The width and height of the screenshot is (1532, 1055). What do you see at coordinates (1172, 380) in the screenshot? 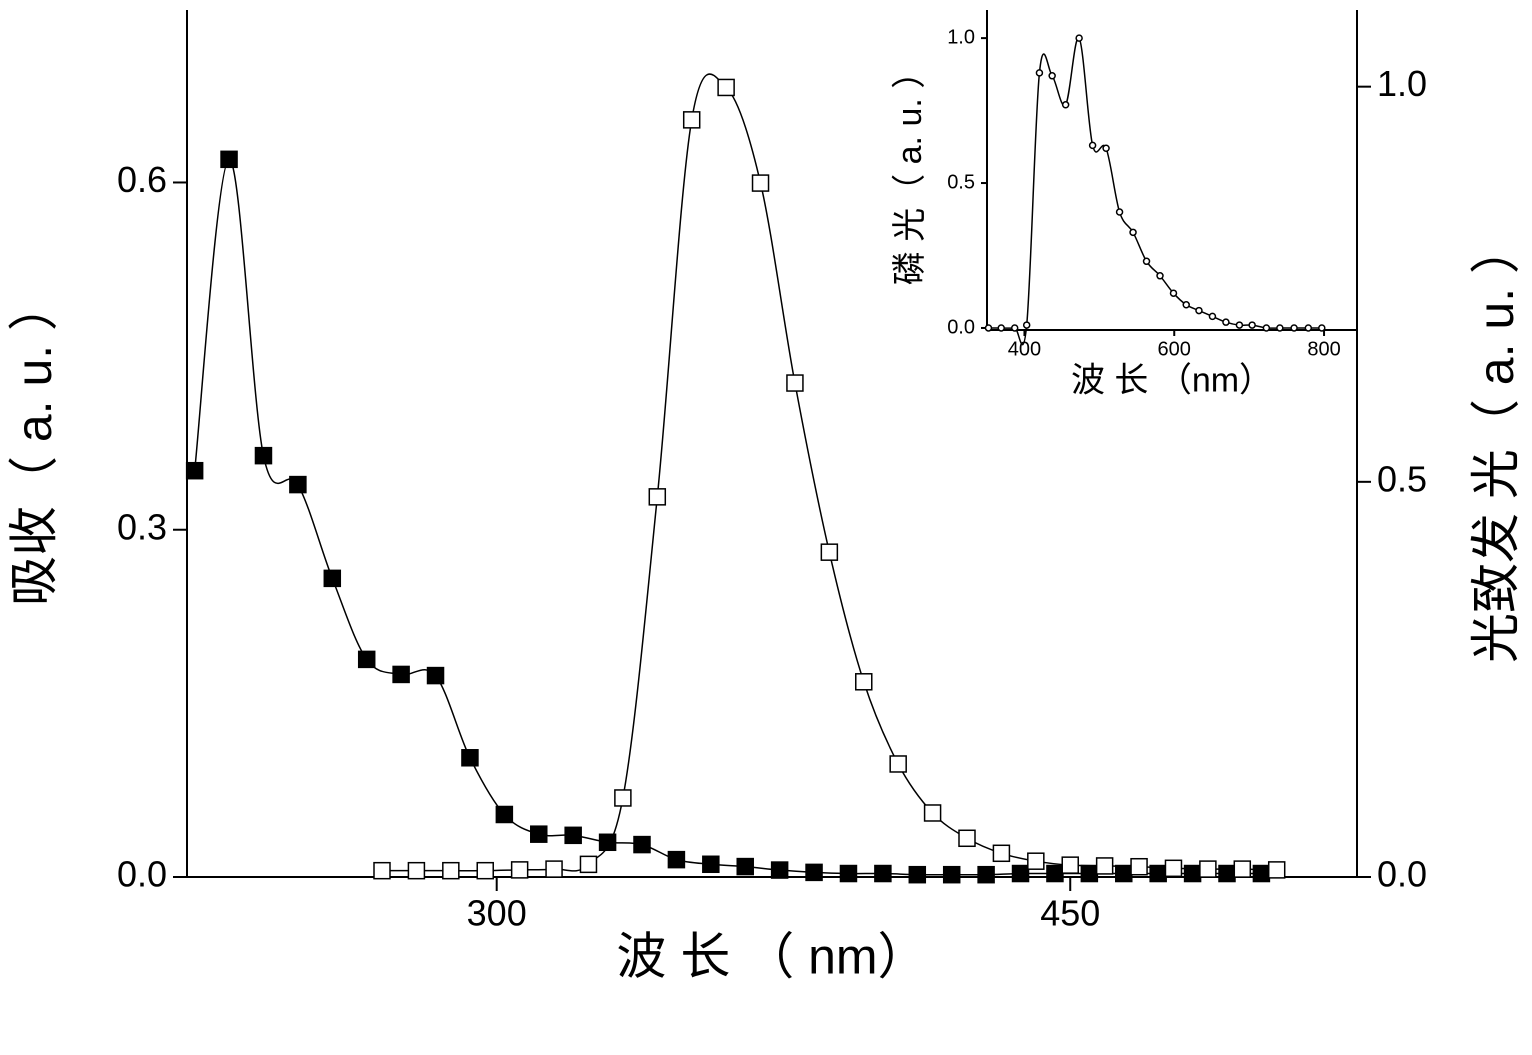
I see `x-axis-title: 波 长 （nm）` at bounding box center [1172, 380].